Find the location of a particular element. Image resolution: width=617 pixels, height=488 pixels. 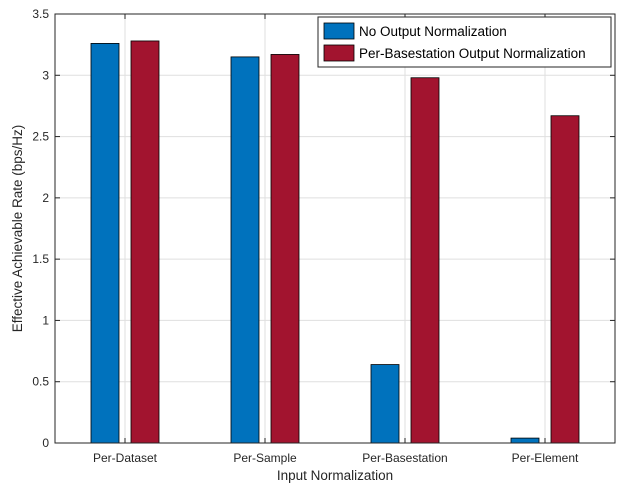

x-axis-label: Input Normalization is located at coordinates (335, 475).